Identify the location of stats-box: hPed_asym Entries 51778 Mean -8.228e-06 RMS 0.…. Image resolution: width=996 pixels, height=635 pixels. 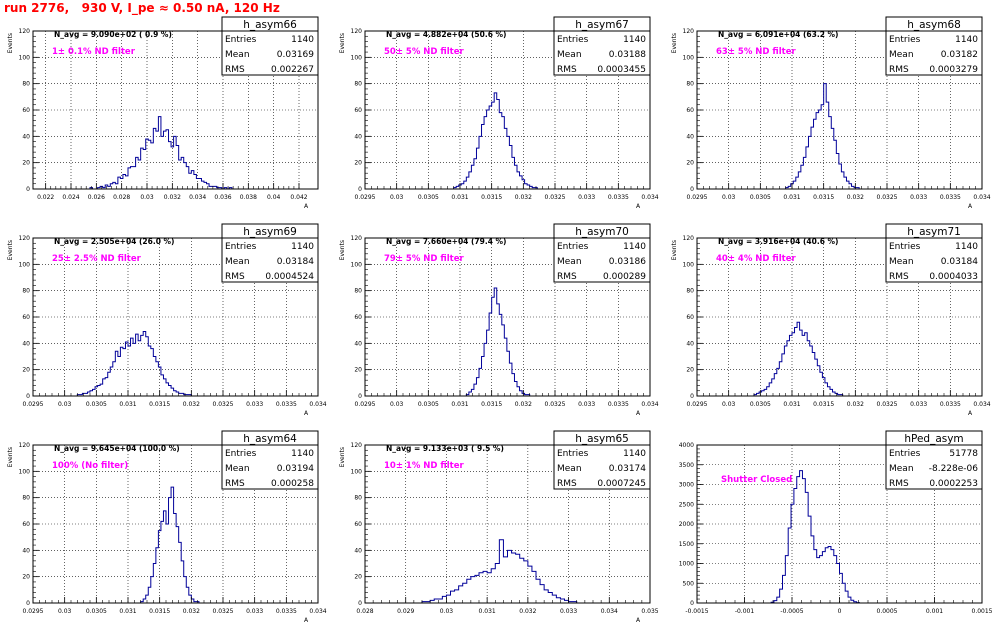
(934, 460).